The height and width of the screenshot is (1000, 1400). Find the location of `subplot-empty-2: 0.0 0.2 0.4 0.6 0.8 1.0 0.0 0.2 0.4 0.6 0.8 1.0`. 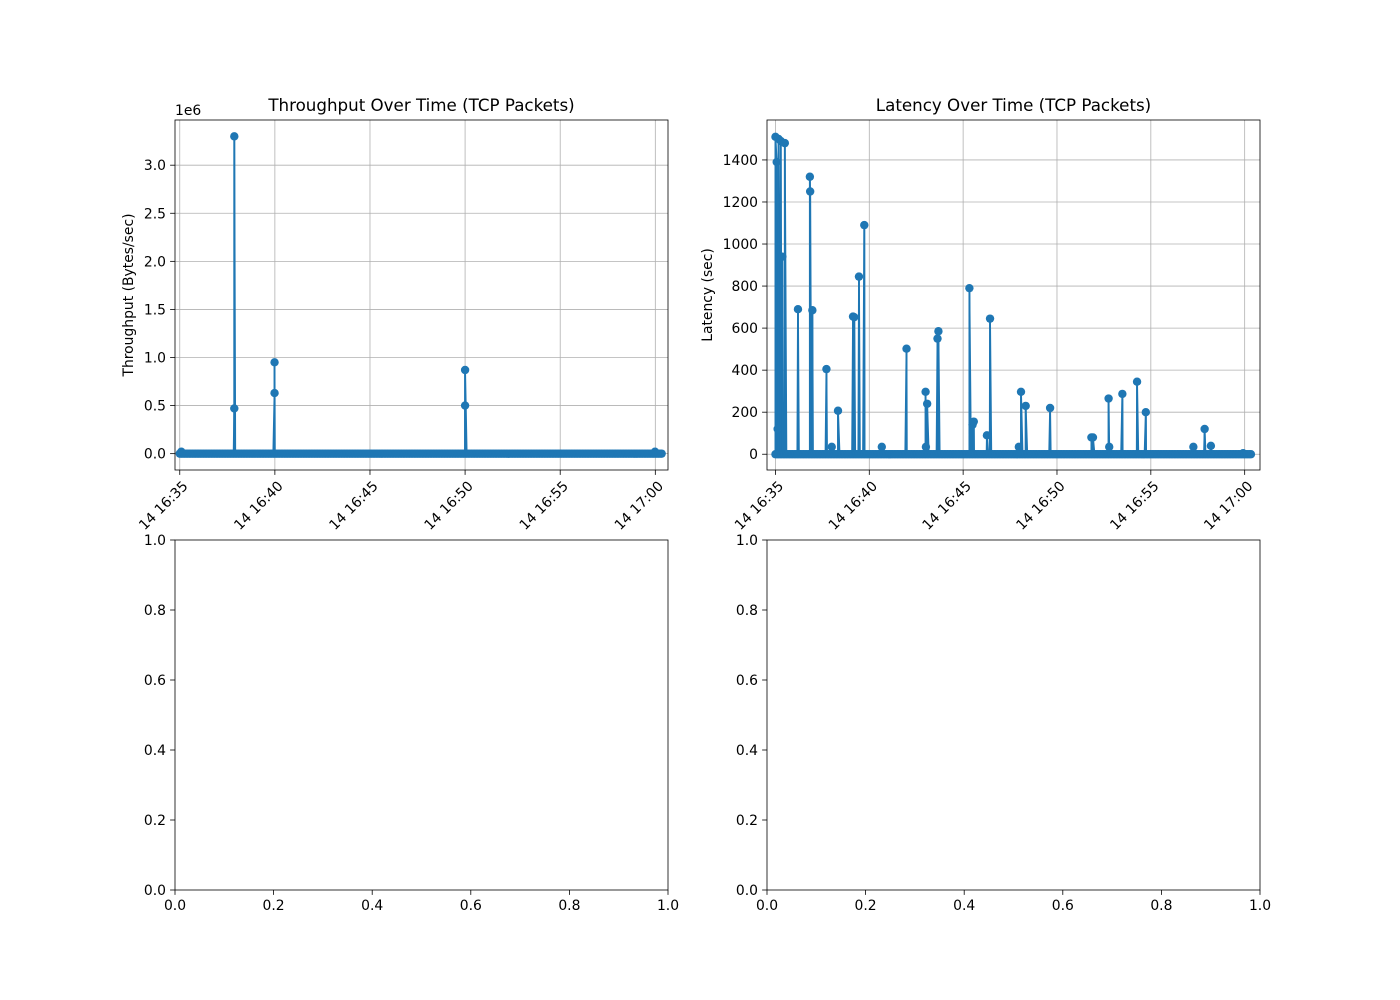

subplot-empty-2: 0.0 0.2 0.4 0.6 0.8 1.0 0.0 0.2 0.4 0.6 0.8 1.0 is located at coordinates (1003, 723).